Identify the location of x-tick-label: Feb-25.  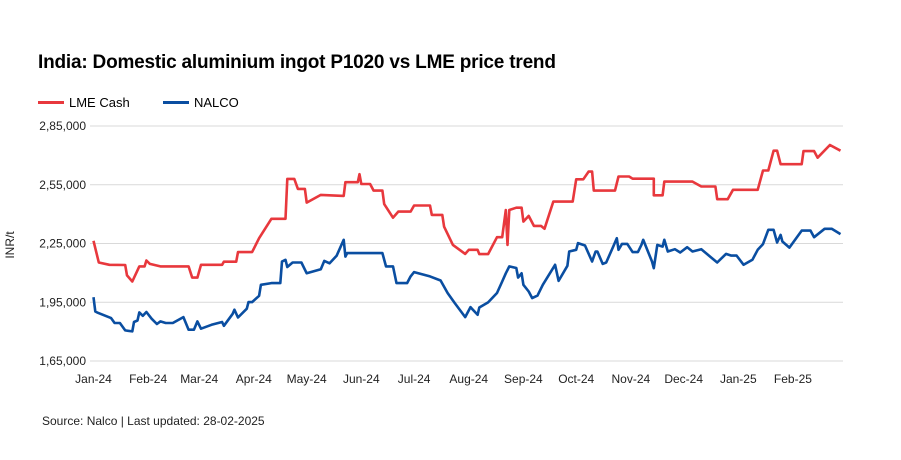
(793, 379).